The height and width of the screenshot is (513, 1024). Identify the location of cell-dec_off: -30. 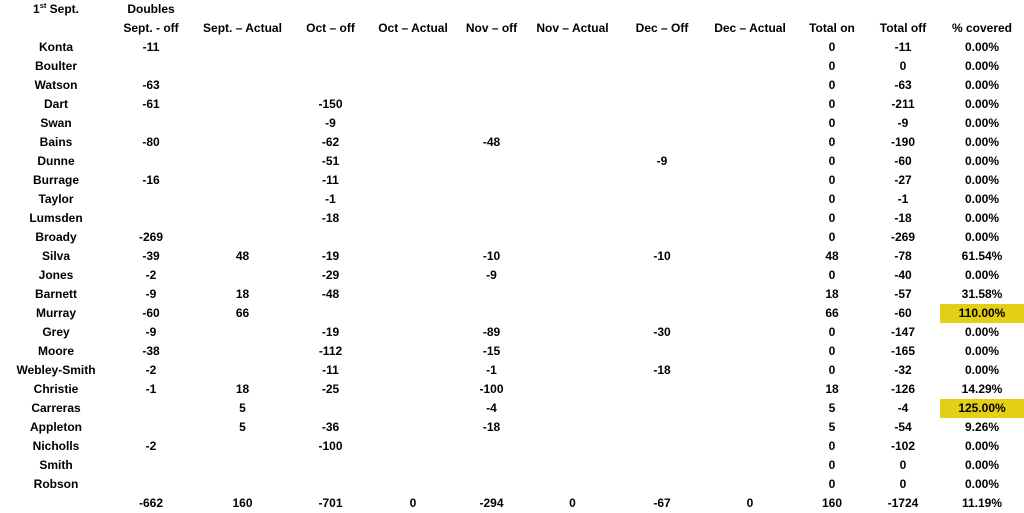
(662, 332).